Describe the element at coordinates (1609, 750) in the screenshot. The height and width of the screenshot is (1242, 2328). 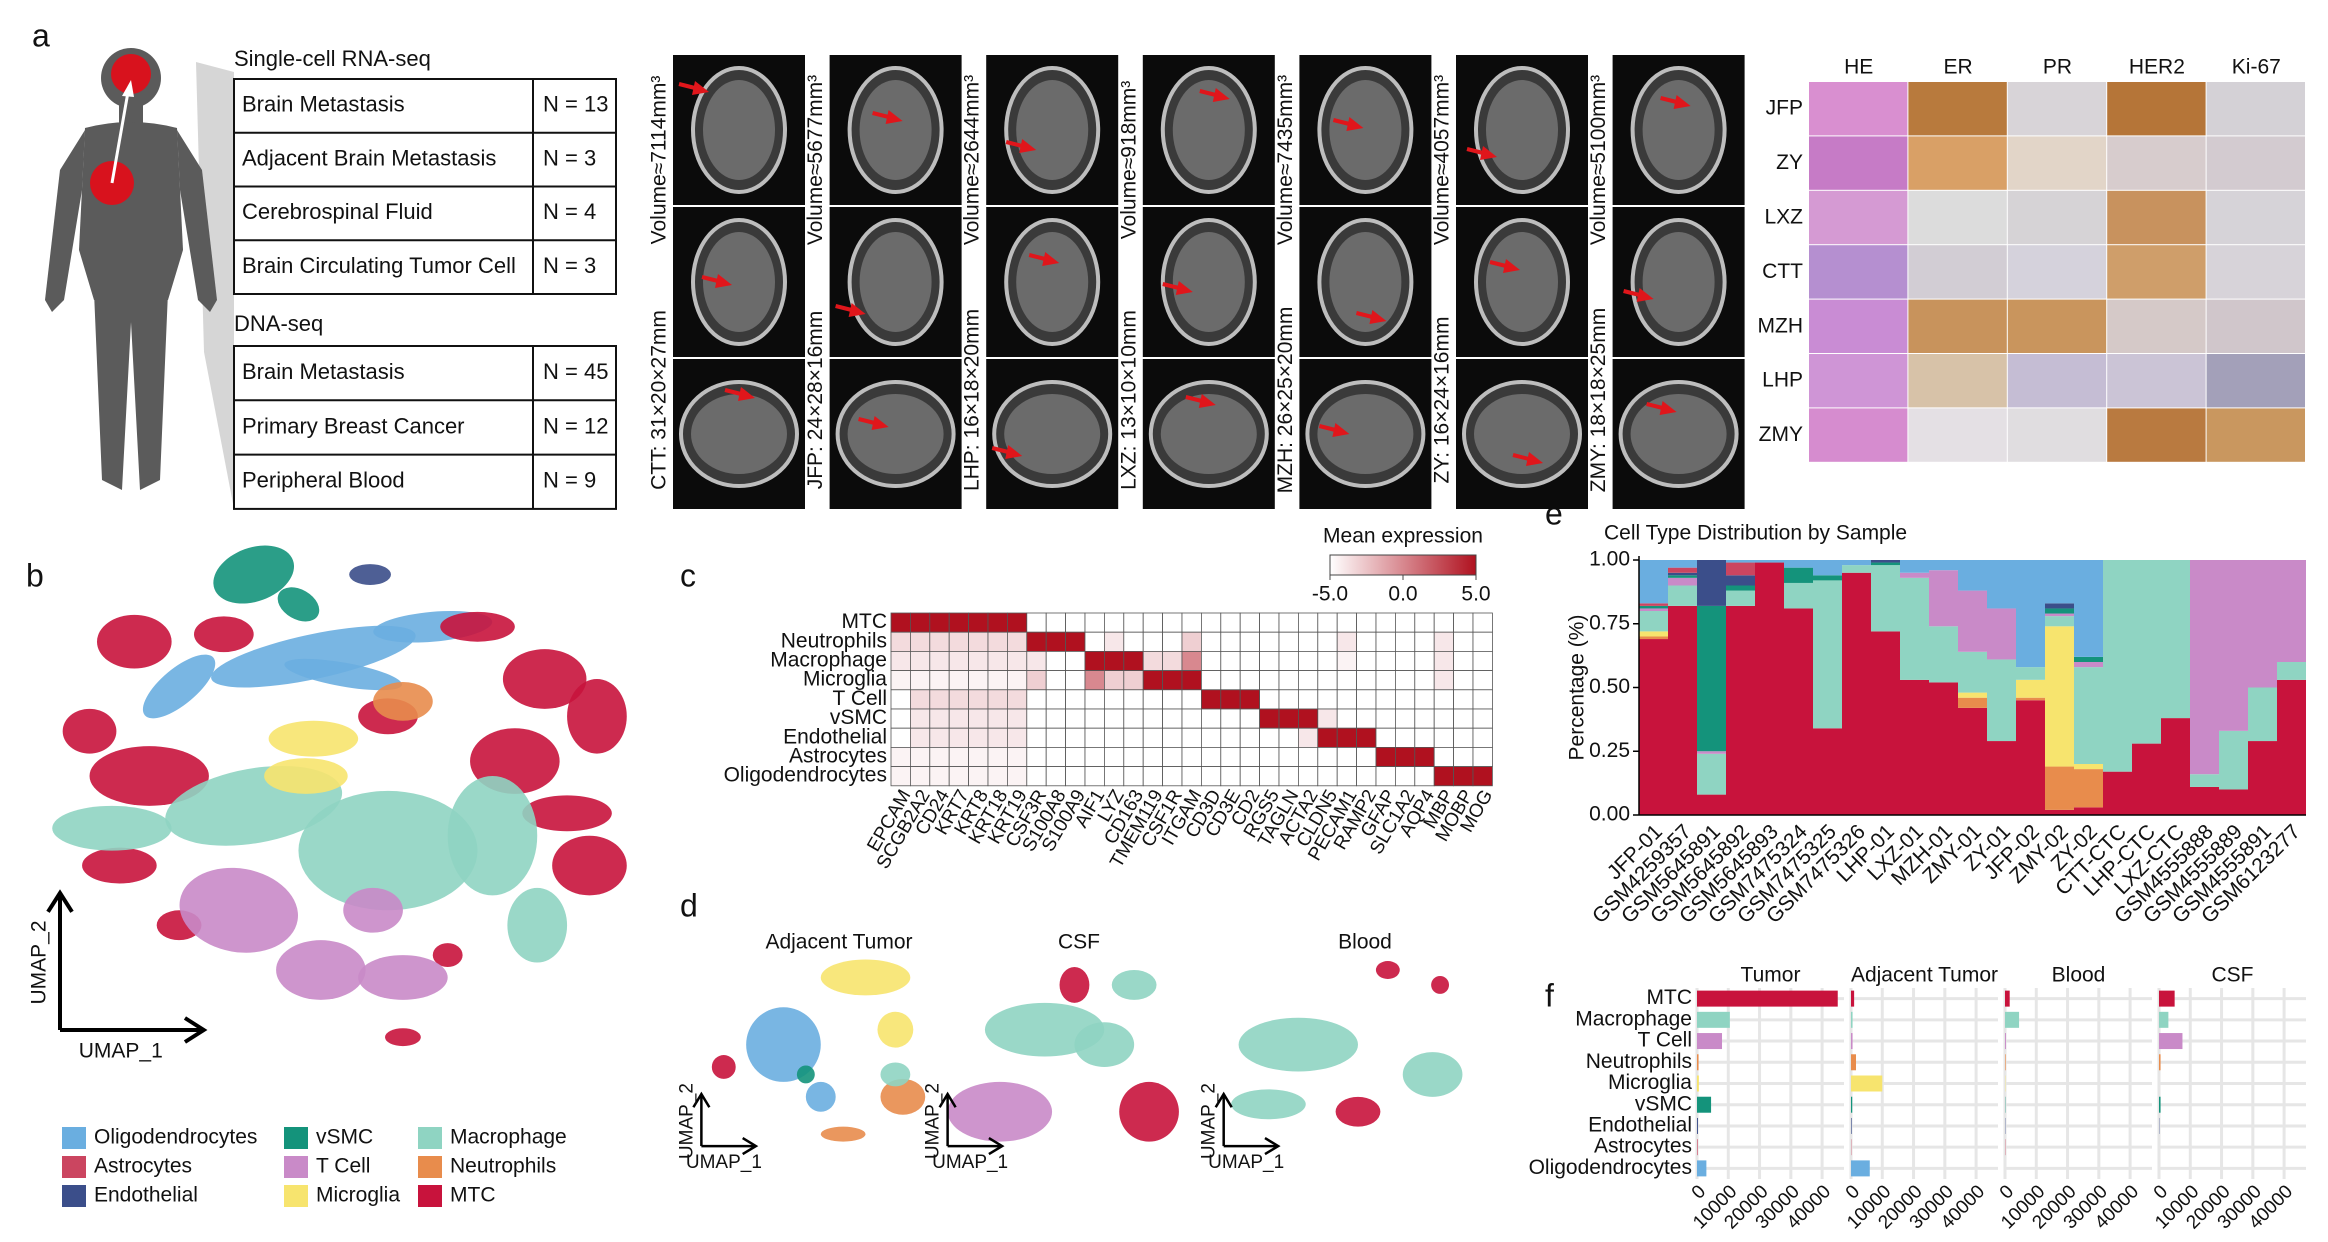
I see `y-tick-label: 0.25` at that location.